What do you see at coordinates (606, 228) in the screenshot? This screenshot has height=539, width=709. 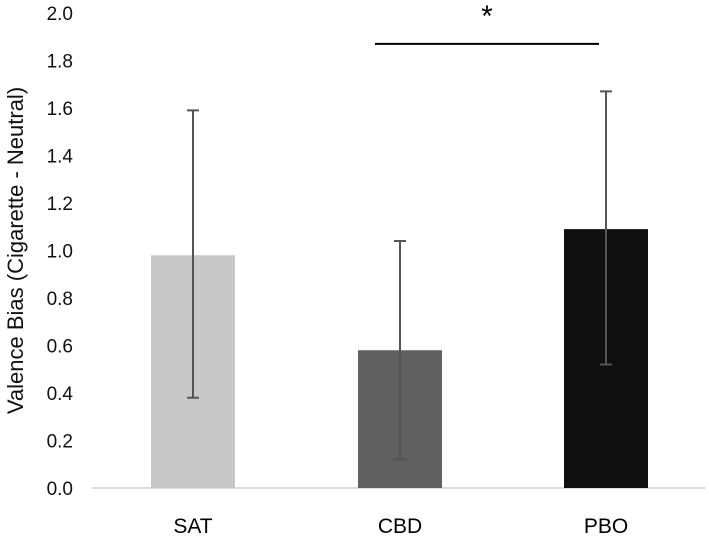 I see `error-bar-pbo` at bounding box center [606, 228].